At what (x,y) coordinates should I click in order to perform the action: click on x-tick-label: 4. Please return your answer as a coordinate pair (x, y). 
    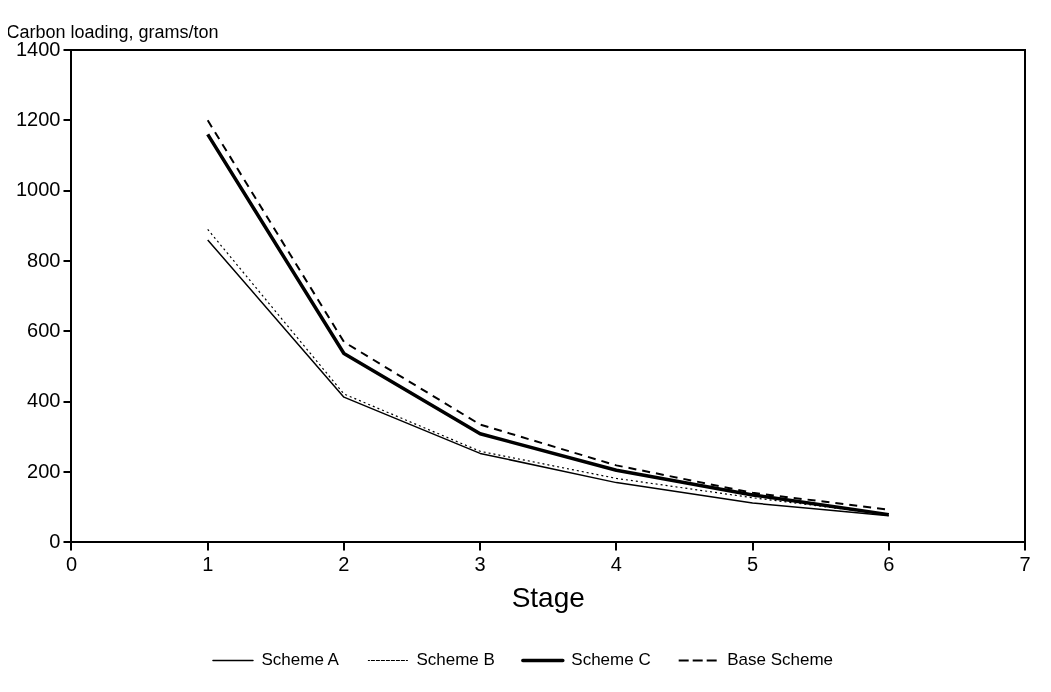
    Looking at the image, I should click on (616, 563).